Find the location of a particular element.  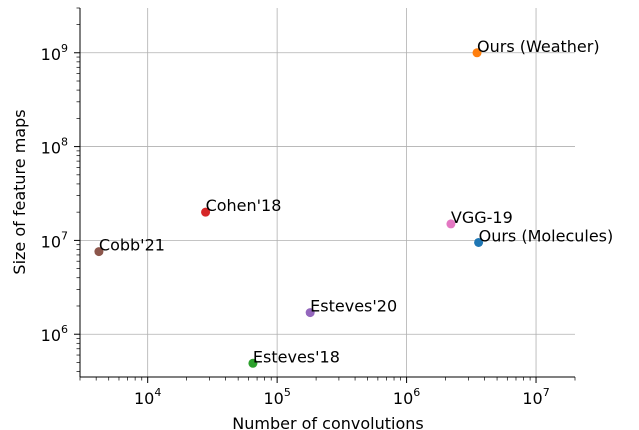

point-label: Cohen'18 is located at coordinates (244, 205).